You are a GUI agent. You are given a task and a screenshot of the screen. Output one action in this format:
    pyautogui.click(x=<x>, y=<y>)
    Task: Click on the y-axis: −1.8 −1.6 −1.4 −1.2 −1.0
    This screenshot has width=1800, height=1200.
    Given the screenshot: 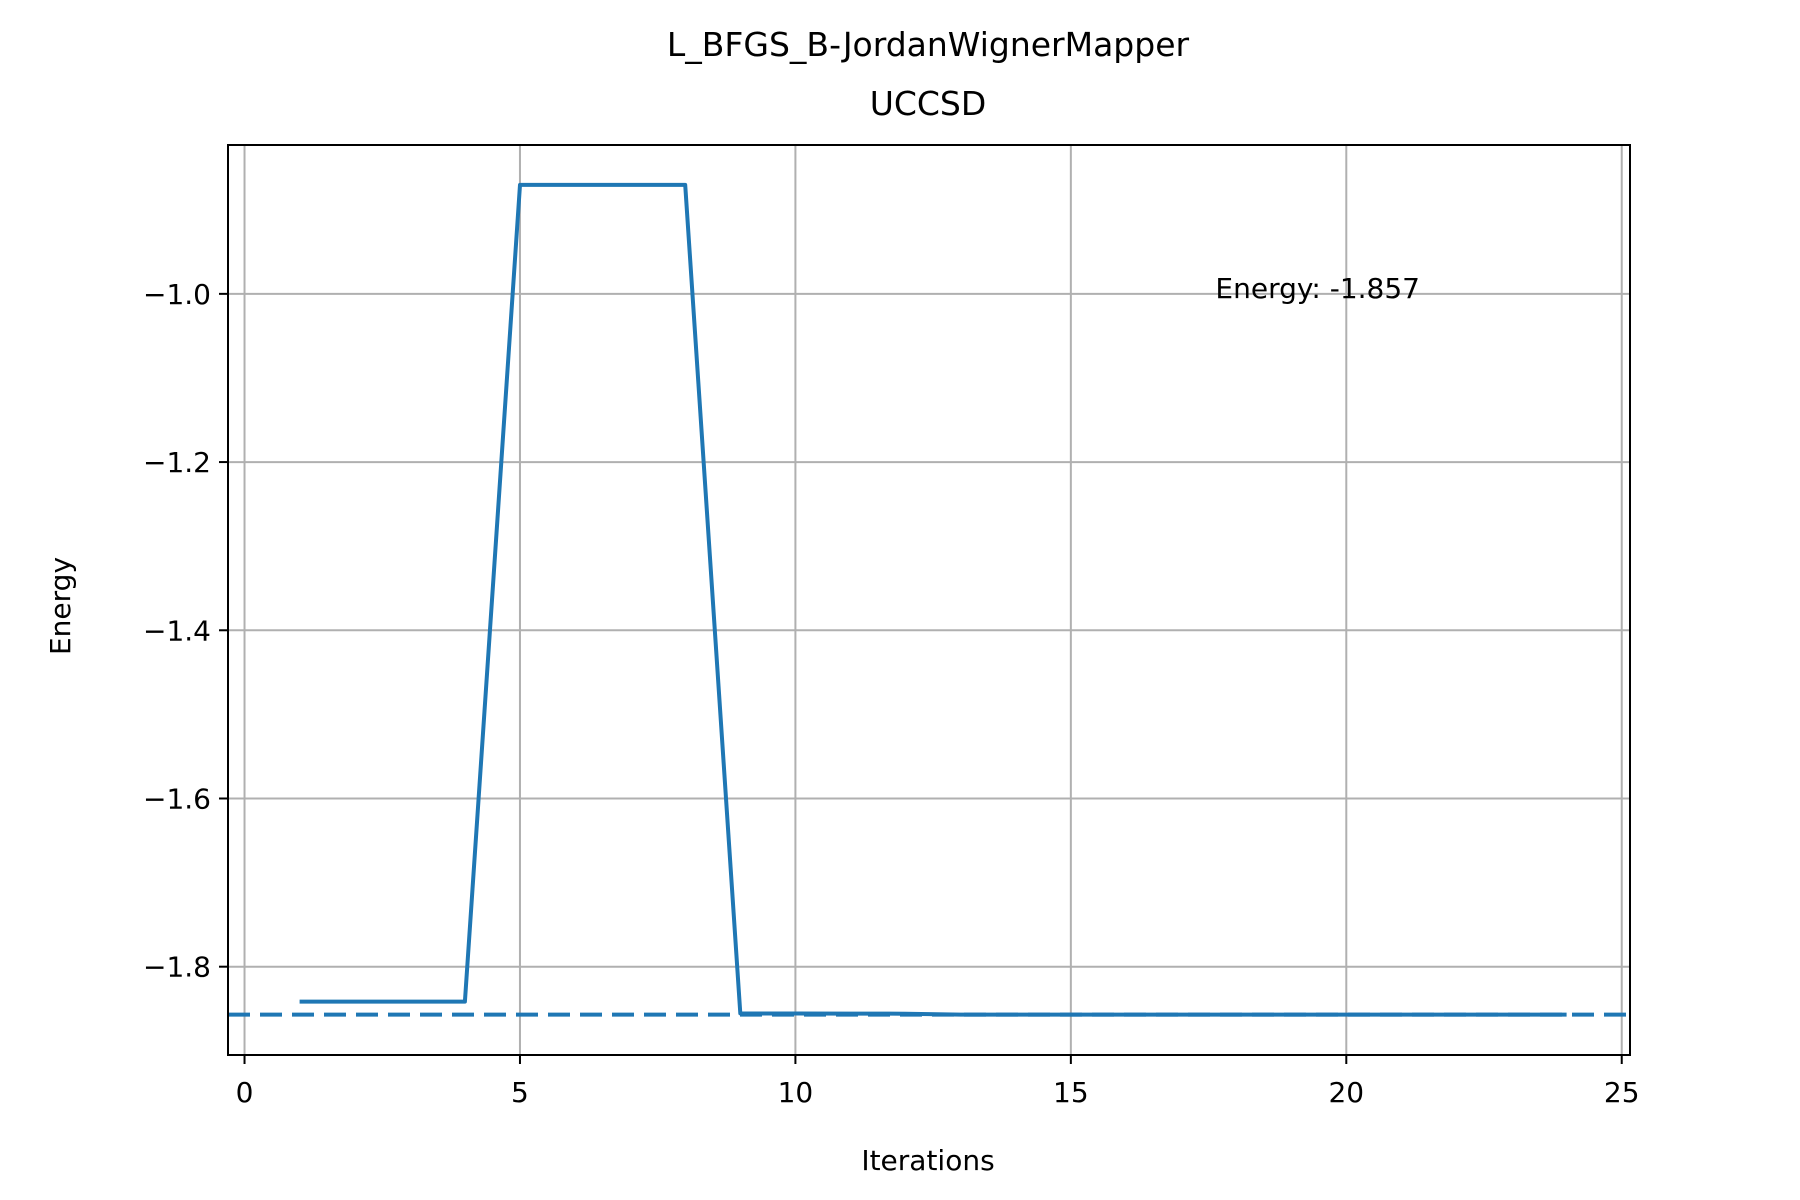 What is the action you would take?
    pyautogui.click(x=185, y=631)
    